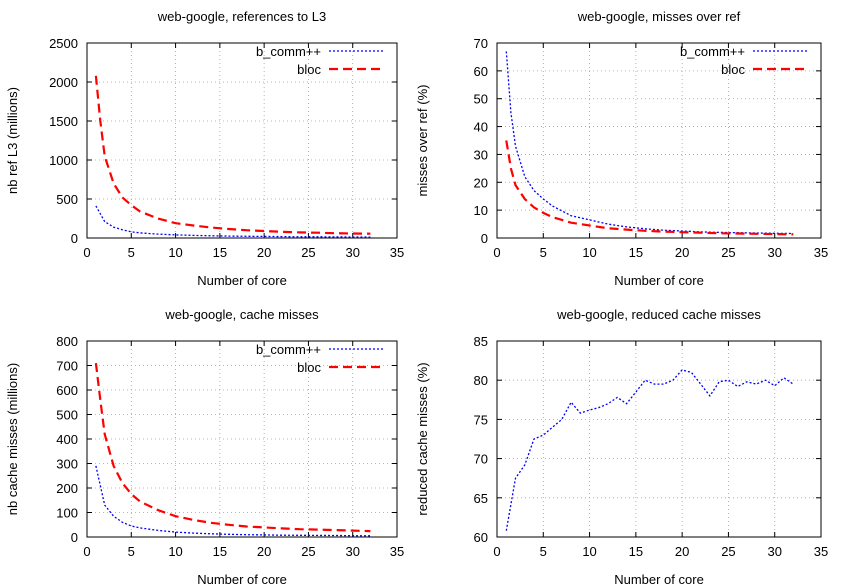  I want to click on y-tick-label: 1000, so click(63, 160).